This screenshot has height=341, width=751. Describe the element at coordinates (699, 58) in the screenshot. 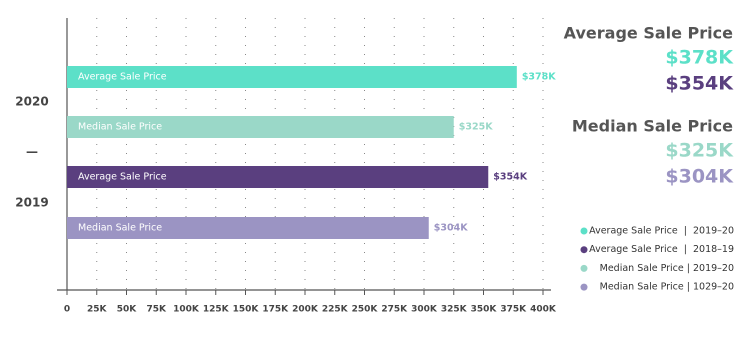

I see `summary-value: $378K` at that location.